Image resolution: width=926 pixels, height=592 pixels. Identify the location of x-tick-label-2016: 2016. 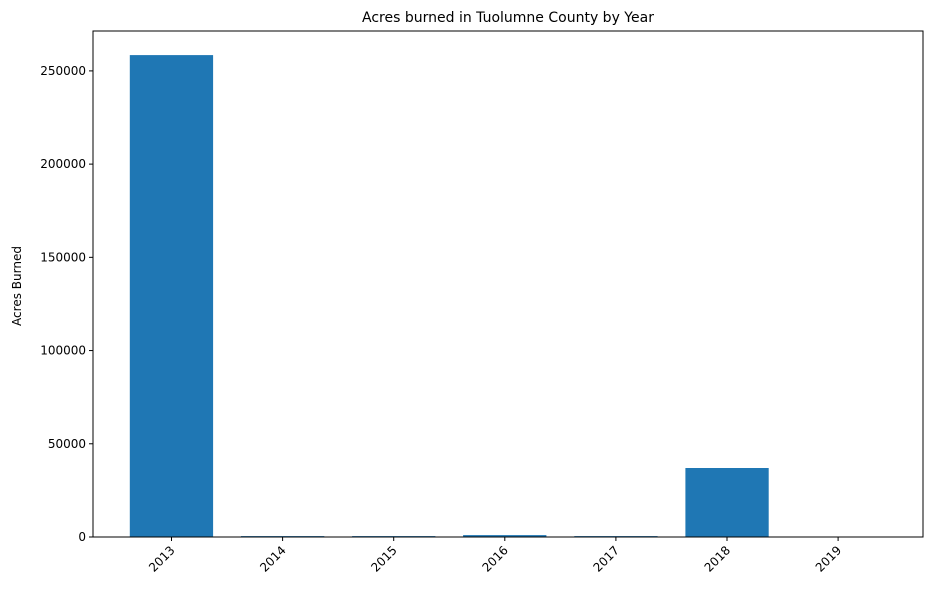
(494, 558).